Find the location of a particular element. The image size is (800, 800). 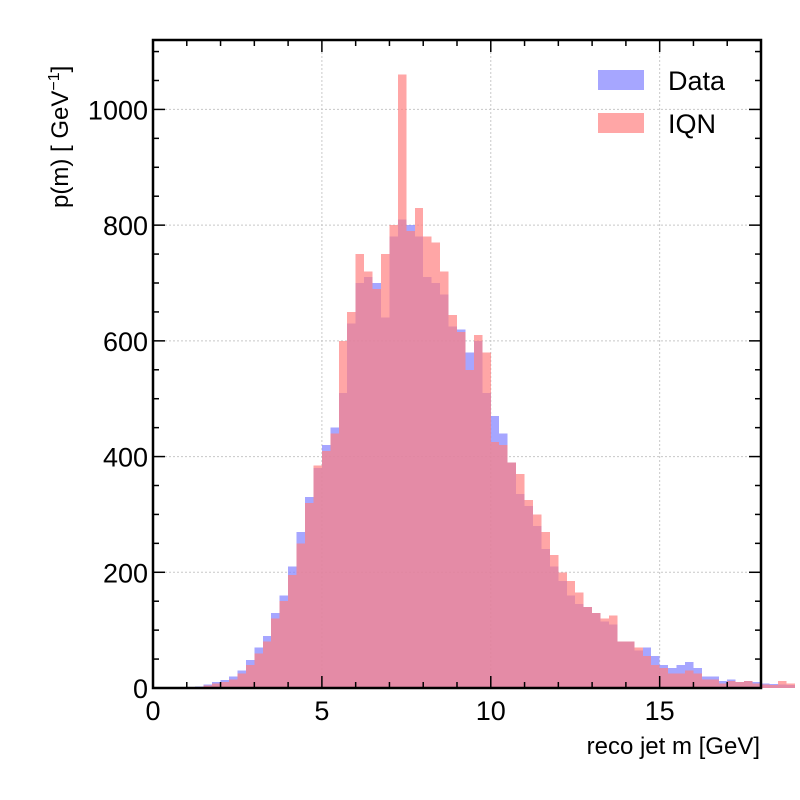

y-tick-label: 0 is located at coordinates (140, 689).